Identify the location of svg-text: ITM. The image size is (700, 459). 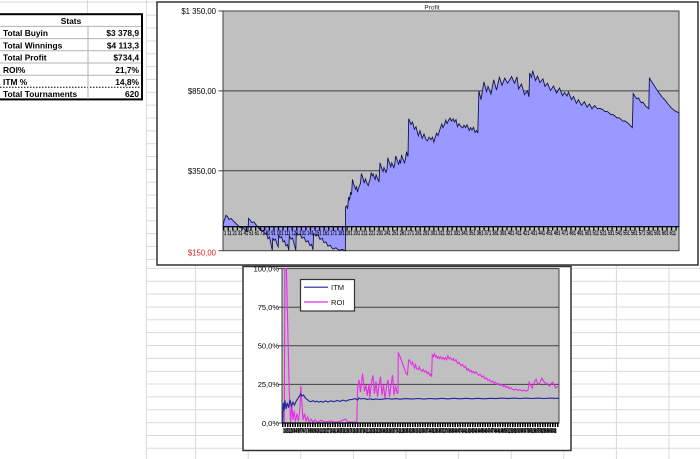
(337, 287).